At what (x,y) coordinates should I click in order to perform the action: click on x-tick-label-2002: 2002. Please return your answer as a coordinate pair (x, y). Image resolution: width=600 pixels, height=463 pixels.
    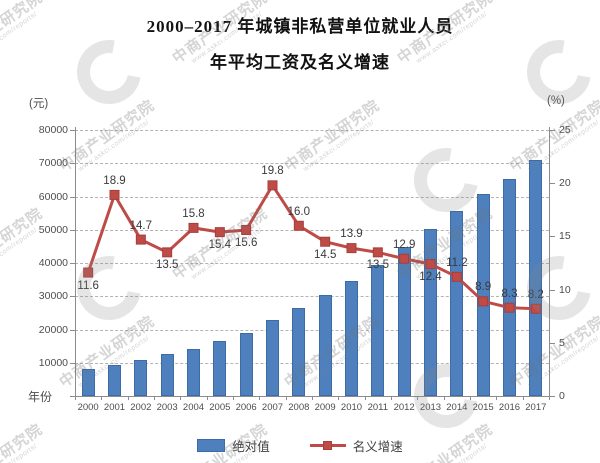
    Looking at the image, I should click on (141, 407).